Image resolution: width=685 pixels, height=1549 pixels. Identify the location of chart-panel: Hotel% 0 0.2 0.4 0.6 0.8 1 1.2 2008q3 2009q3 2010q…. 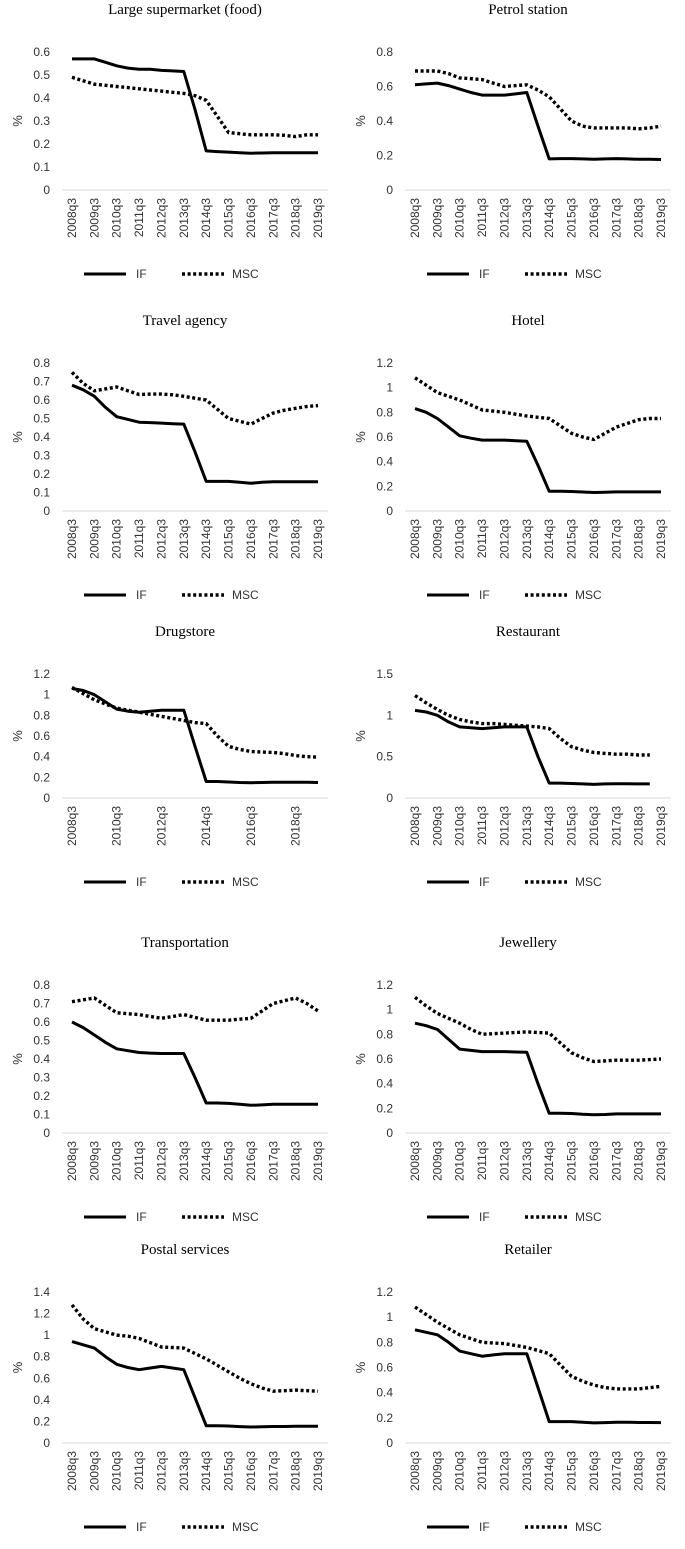
(514, 465).